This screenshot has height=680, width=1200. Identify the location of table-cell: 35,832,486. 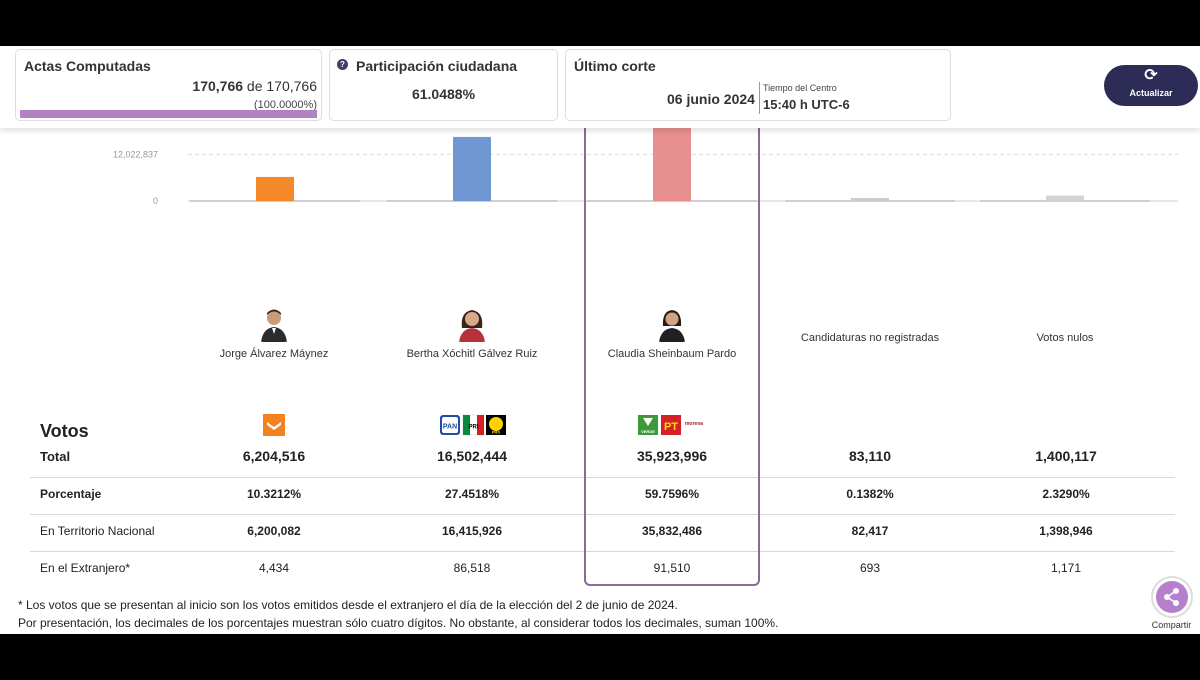
(672, 531).